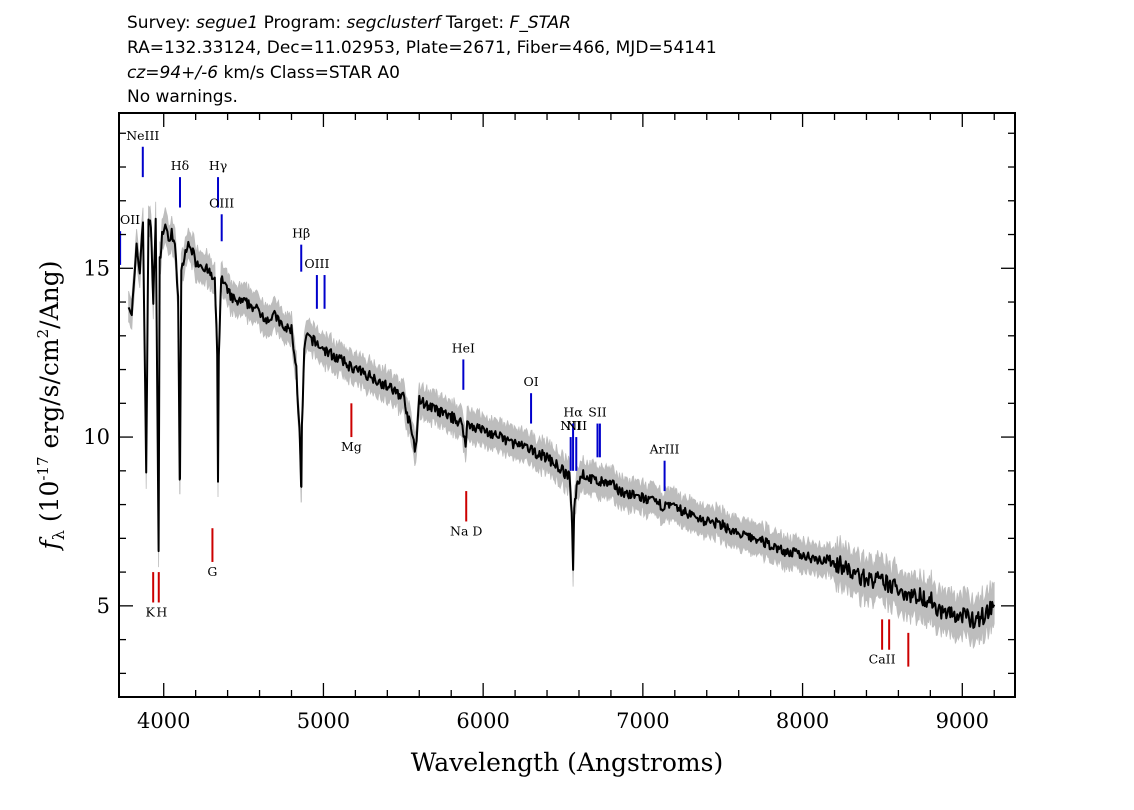 This screenshot has width=1134, height=810. I want to click on line-marker-label: K, so click(151, 611).